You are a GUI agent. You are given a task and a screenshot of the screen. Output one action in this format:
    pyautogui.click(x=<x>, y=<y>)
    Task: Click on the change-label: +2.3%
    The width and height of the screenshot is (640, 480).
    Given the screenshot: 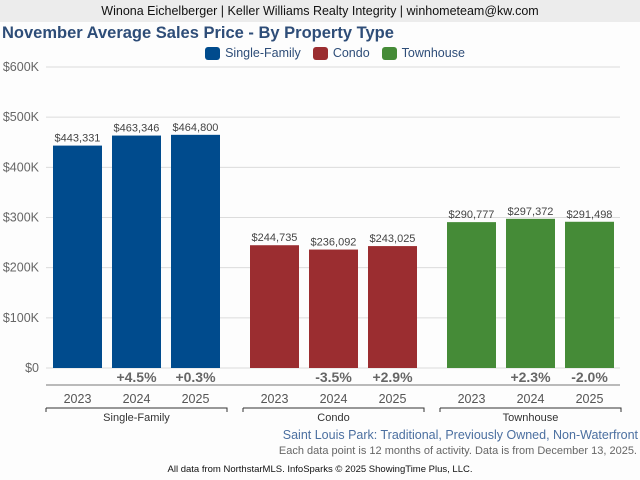 What is the action you would take?
    pyautogui.click(x=530, y=377)
    